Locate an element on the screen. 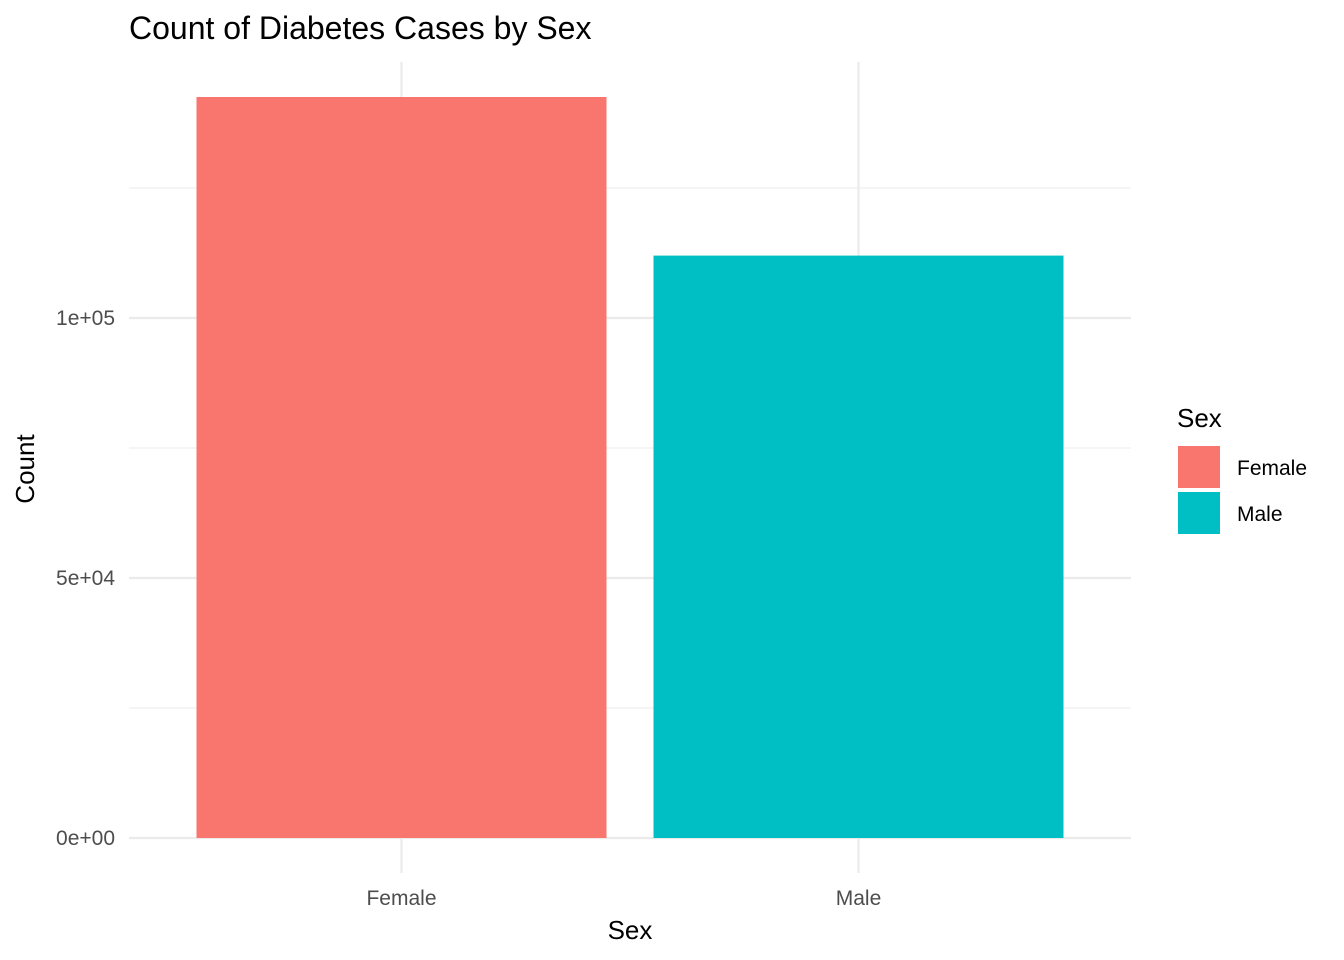 The height and width of the screenshot is (960, 1344). legend-key-male is located at coordinates (1199, 513).